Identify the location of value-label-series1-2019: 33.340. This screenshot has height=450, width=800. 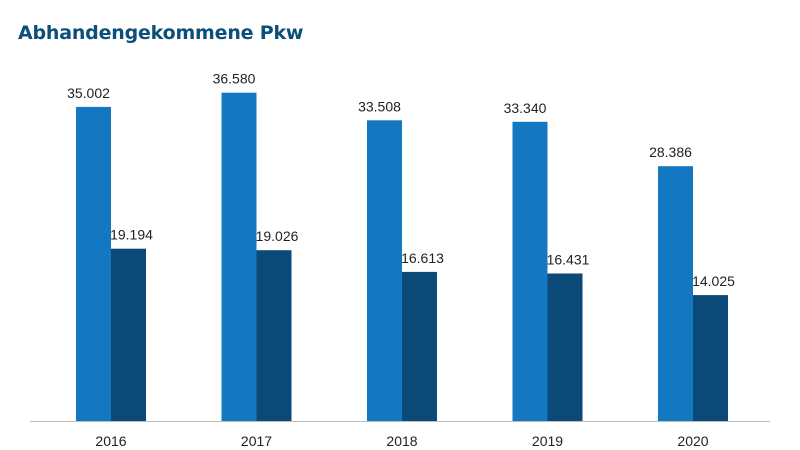
(525, 108).